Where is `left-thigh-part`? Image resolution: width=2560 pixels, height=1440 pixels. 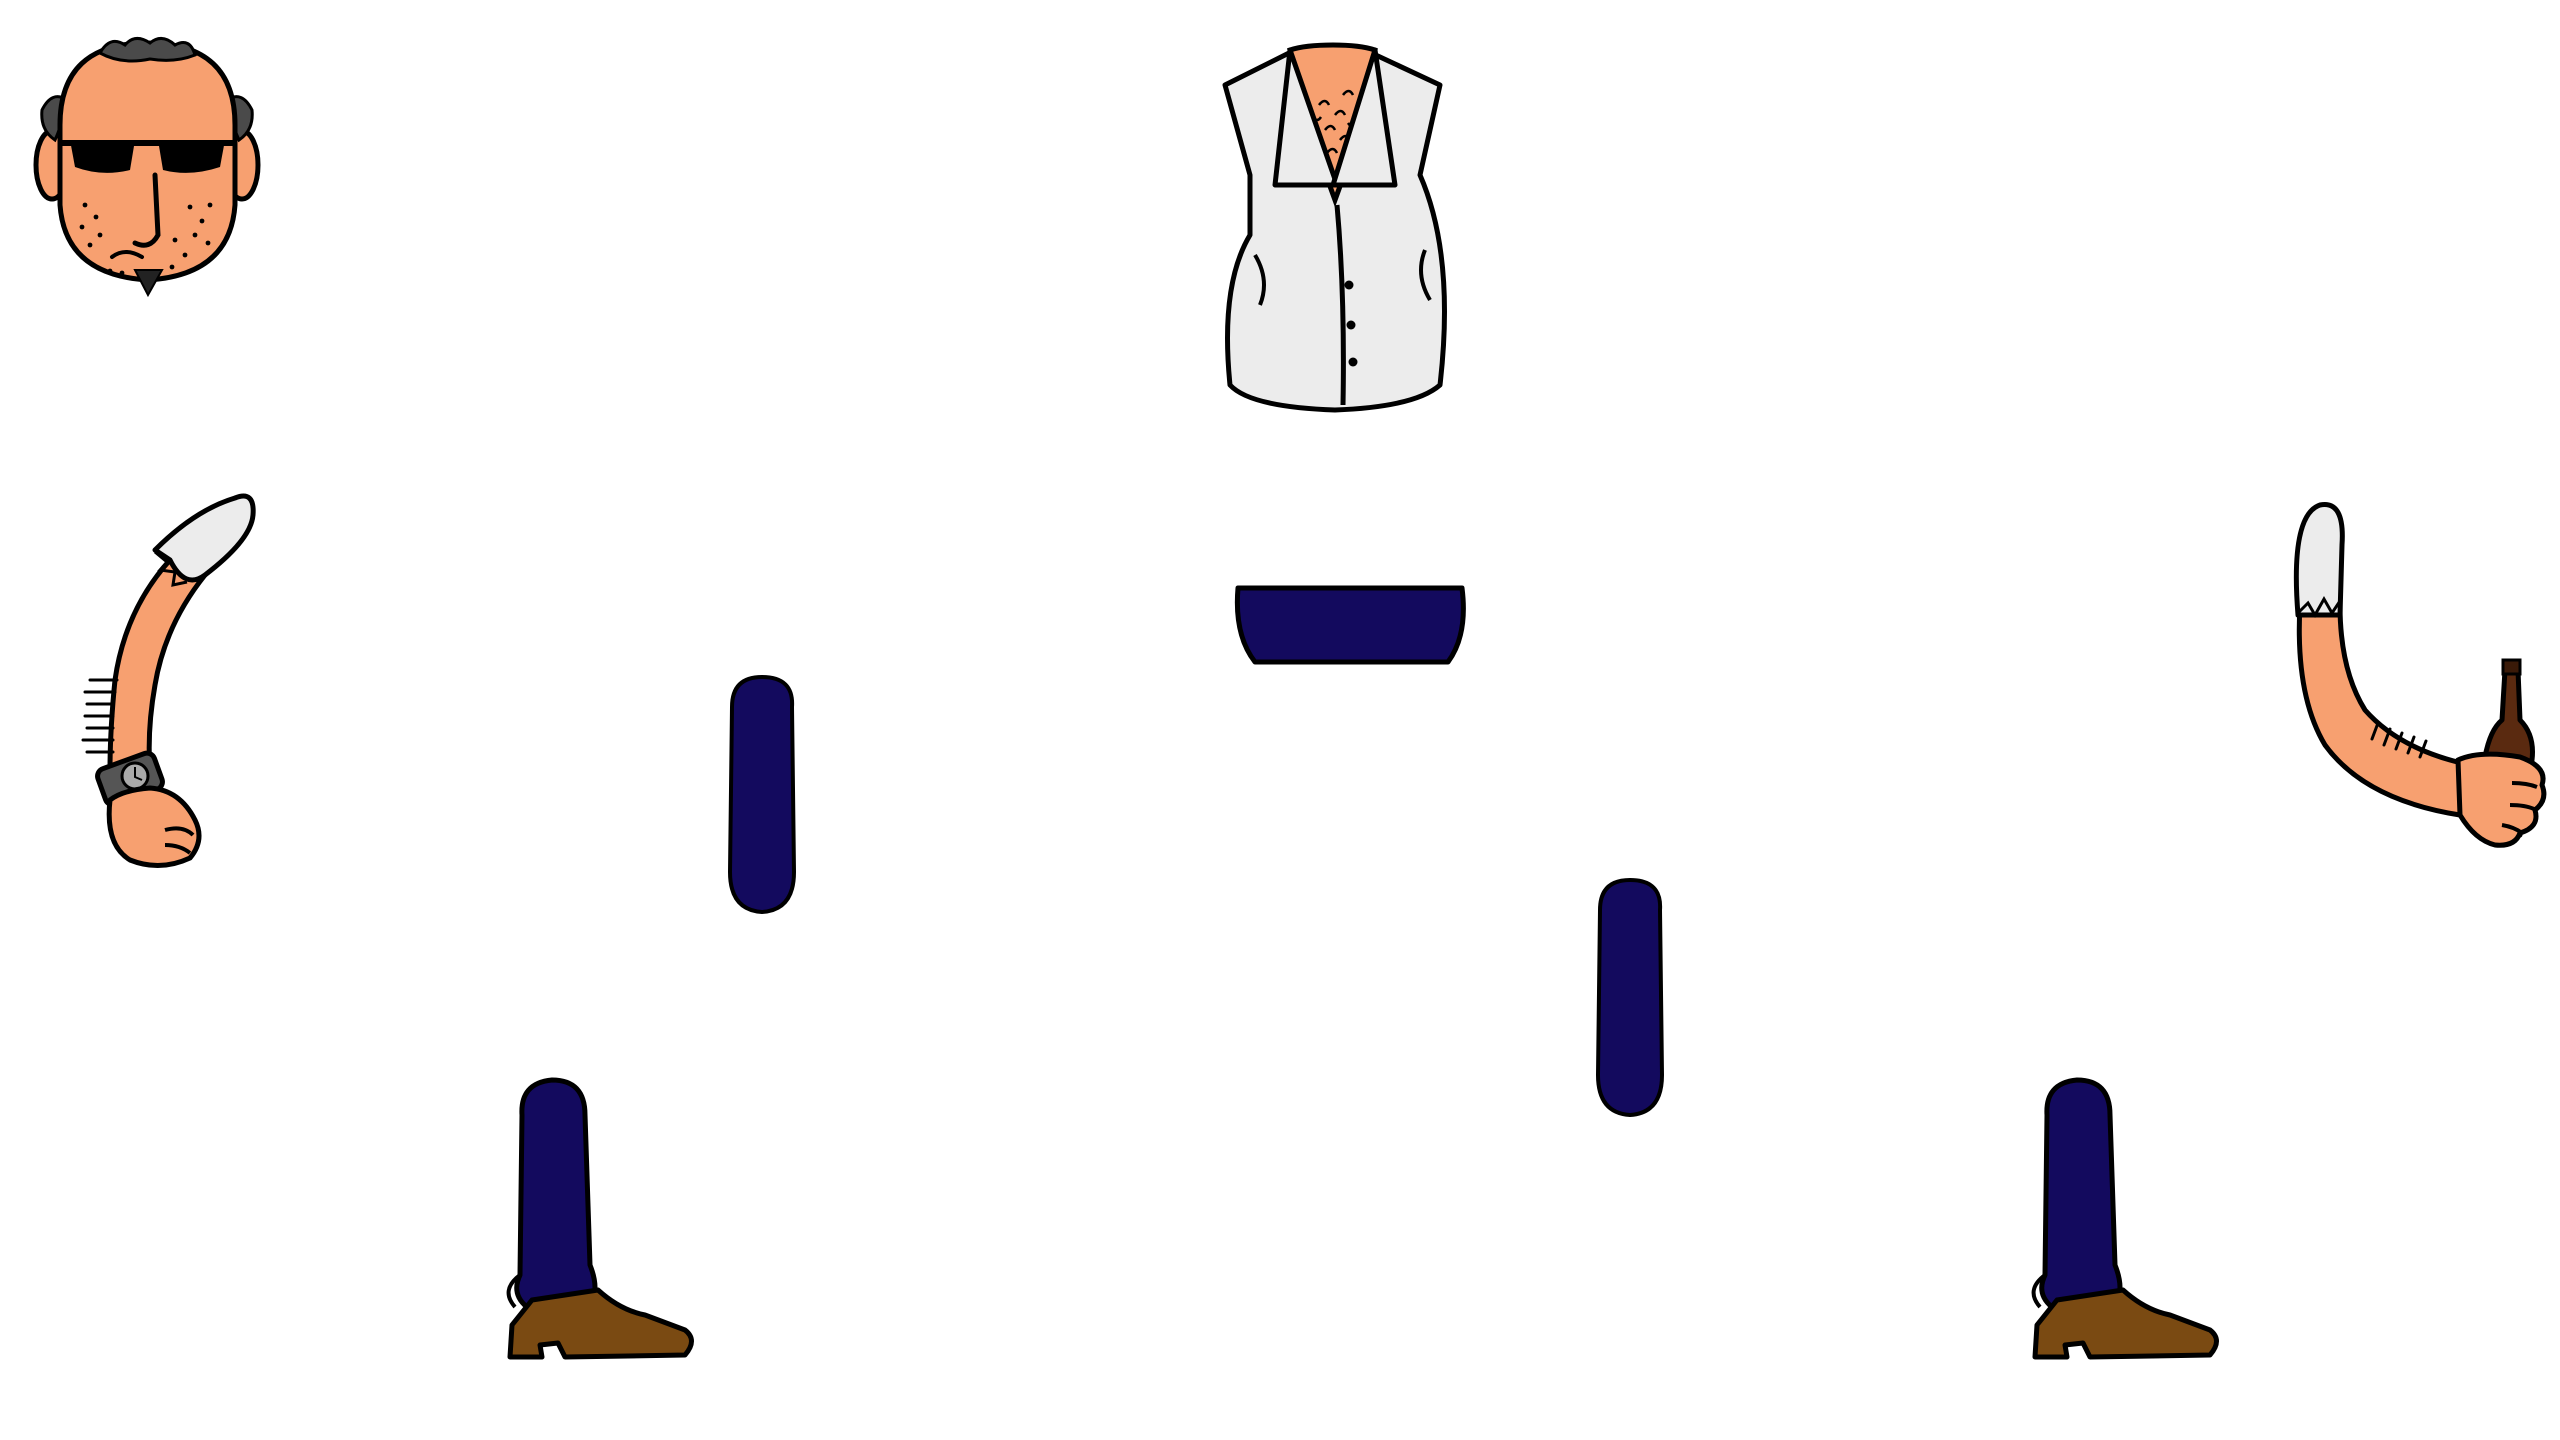
left-thigh-part is located at coordinates (762, 794).